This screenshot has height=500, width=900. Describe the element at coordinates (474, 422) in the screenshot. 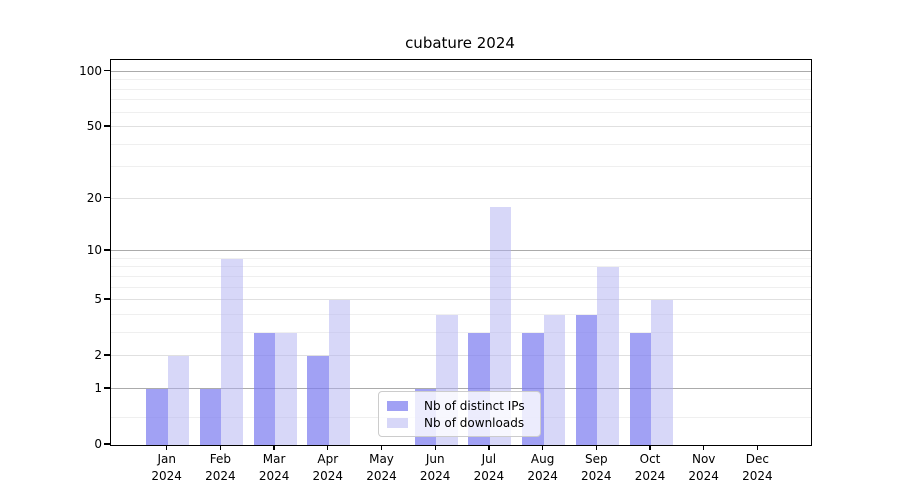

I see `legend-label-downloads: Nb of downloads` at that location.